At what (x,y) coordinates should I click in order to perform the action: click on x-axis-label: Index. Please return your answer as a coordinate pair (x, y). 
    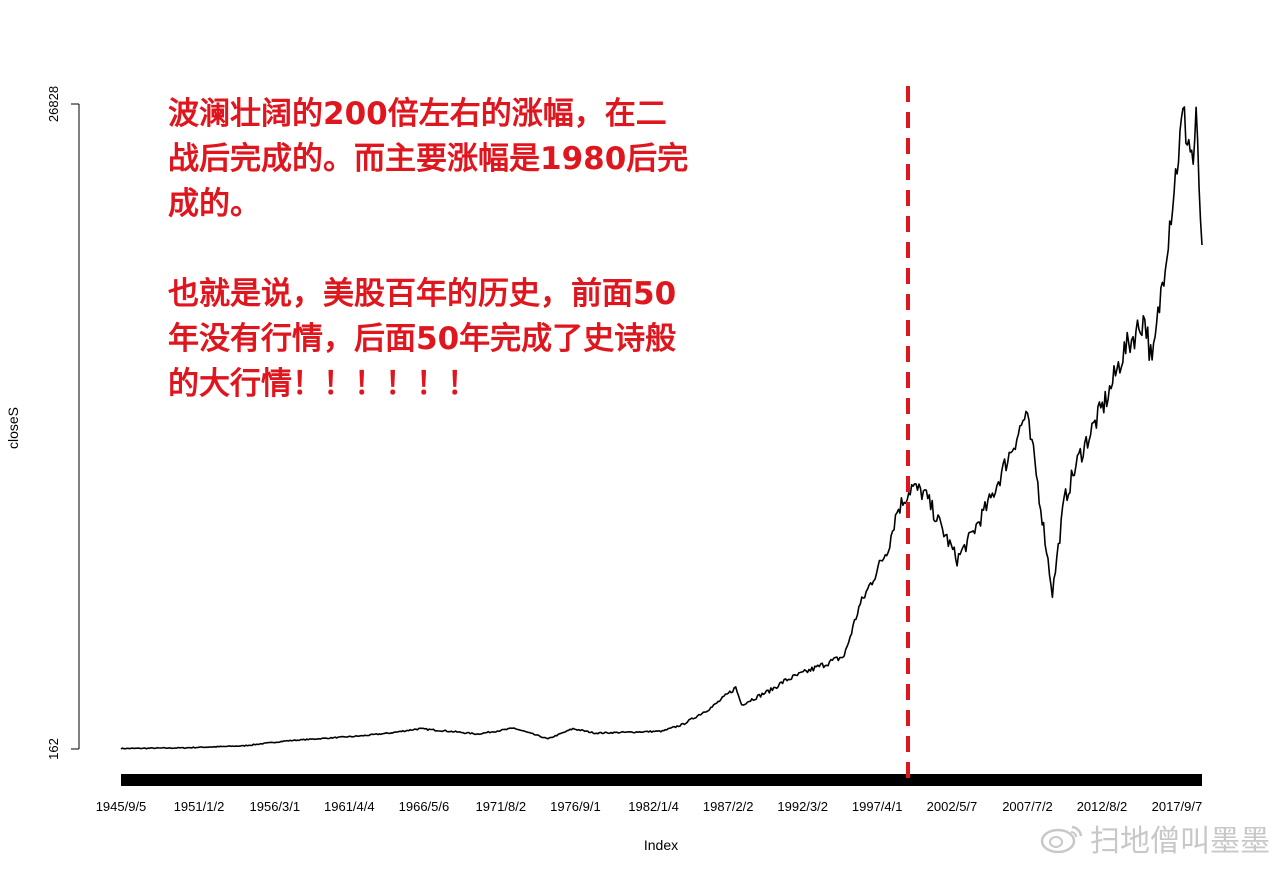
    Looking at the image, I should click on (661, 845).